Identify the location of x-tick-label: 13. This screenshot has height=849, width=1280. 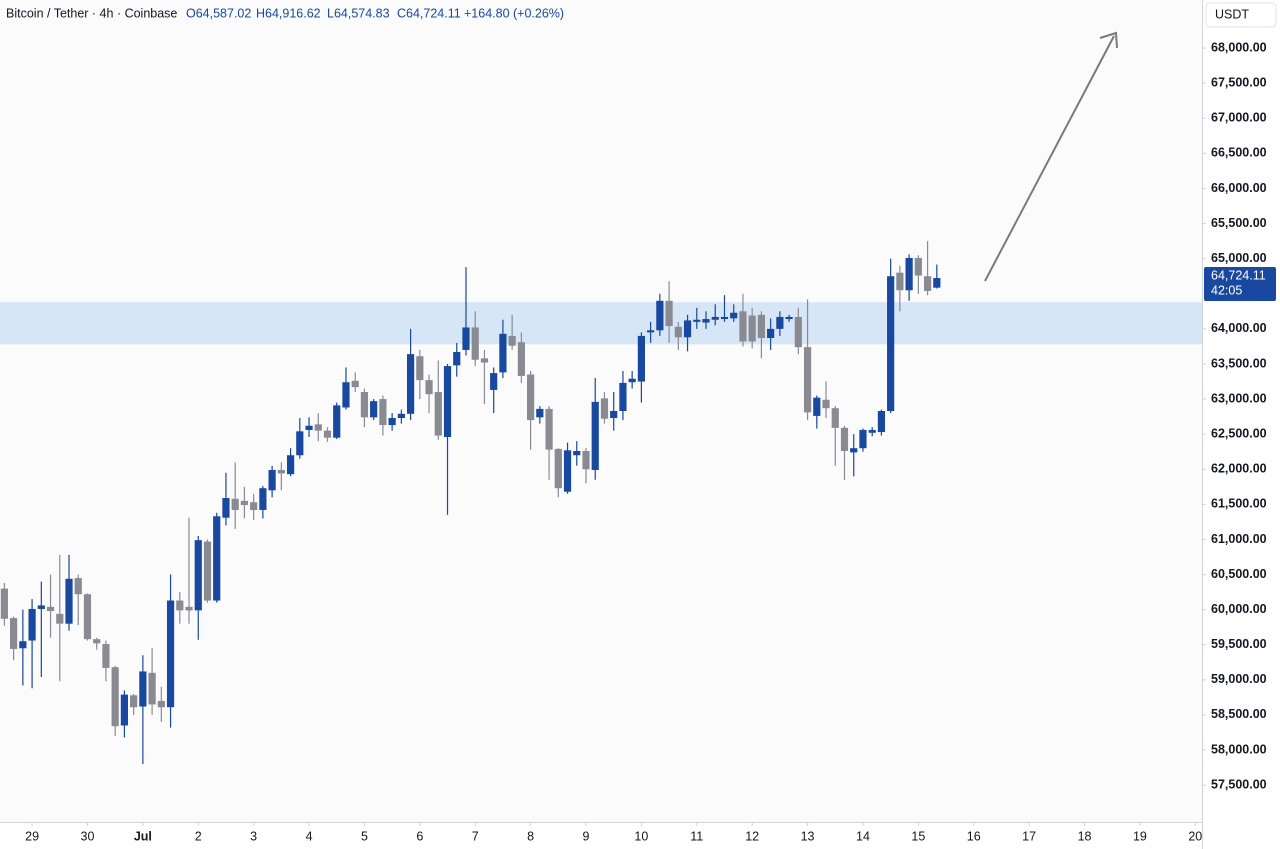
(808, 836).